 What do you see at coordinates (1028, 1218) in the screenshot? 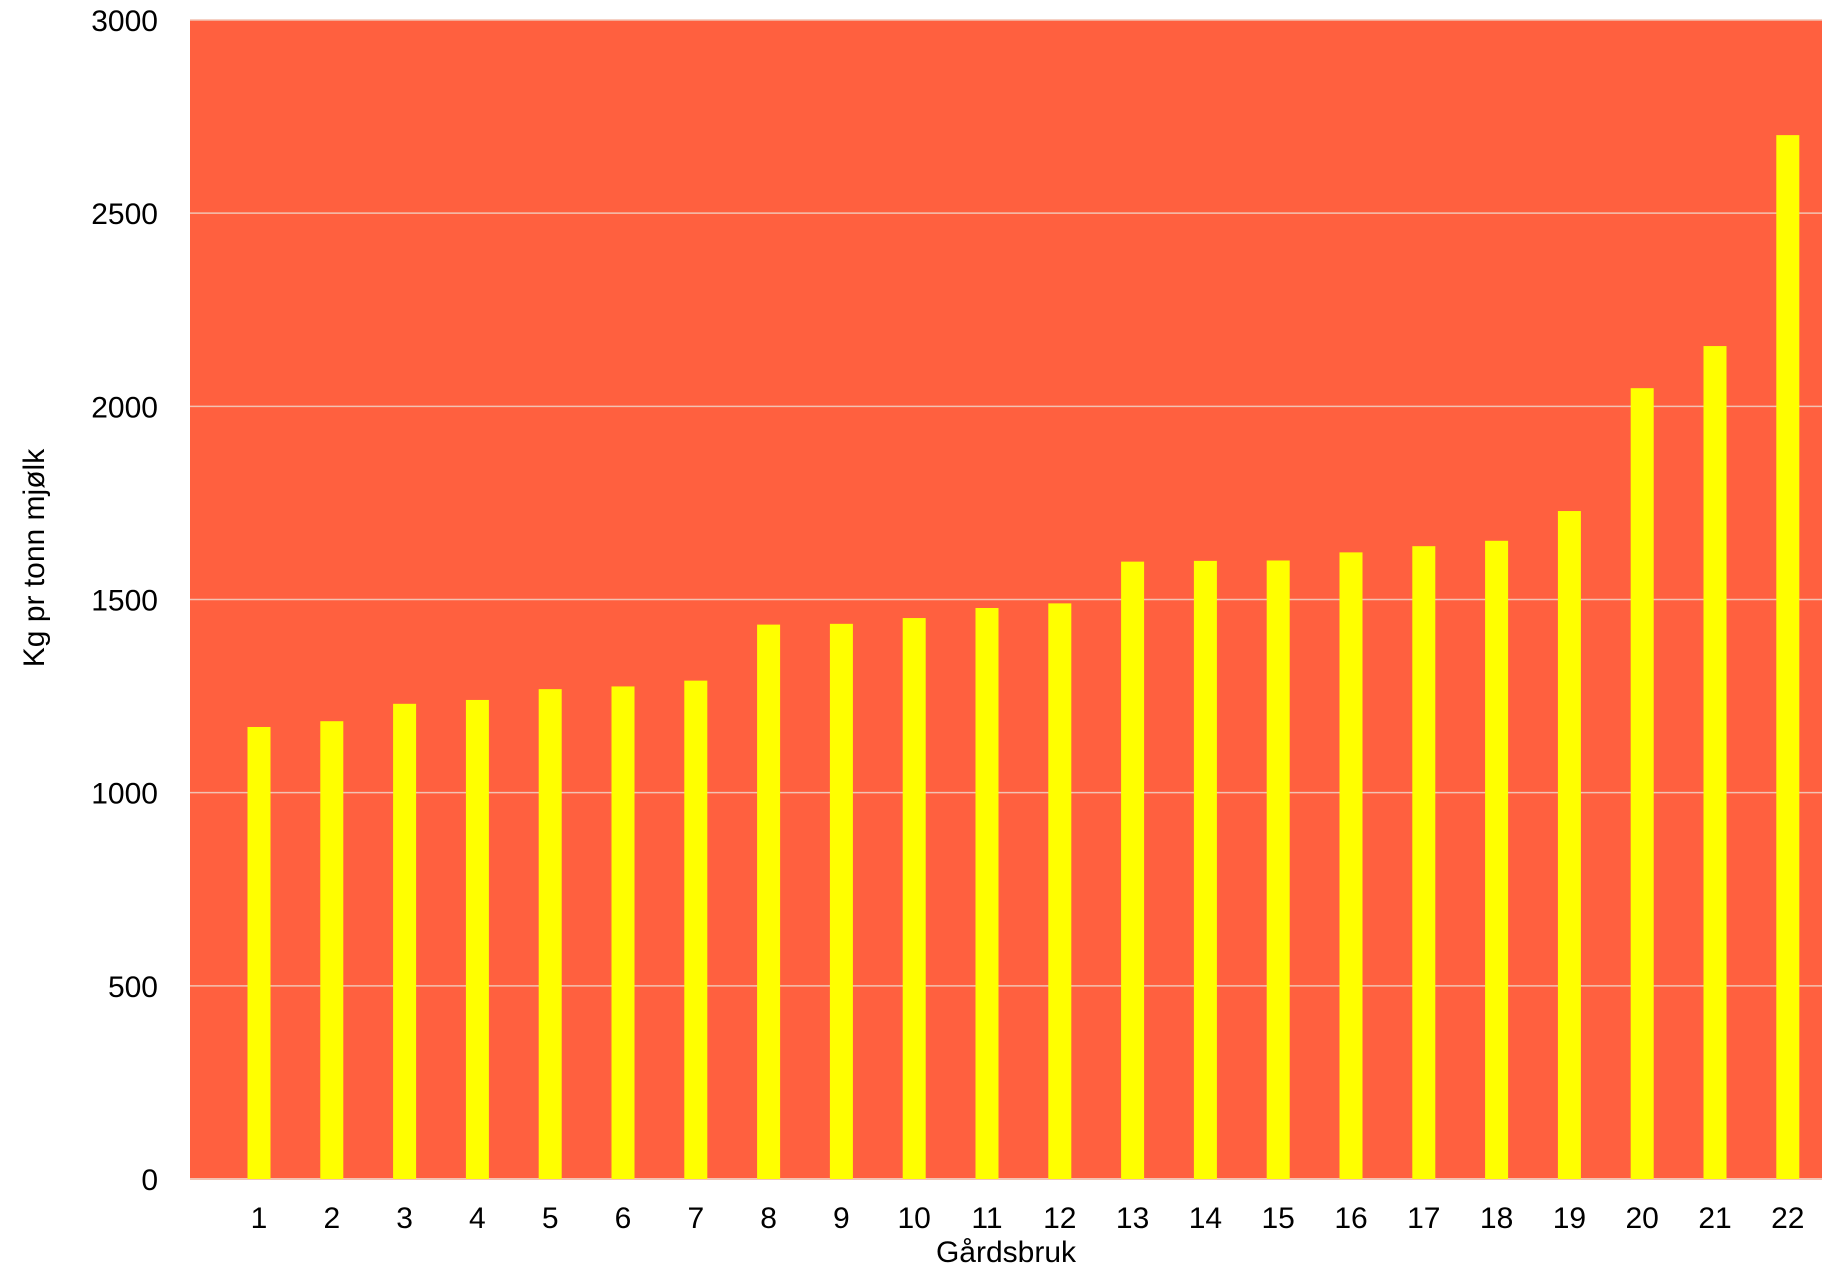
I see `x-axis-ticks: 1 2 3 4 5 6 7 8 9 10 11 12 13 14 15 16 17 18 19 20 21 22` at bounding box center [1028, 1218].